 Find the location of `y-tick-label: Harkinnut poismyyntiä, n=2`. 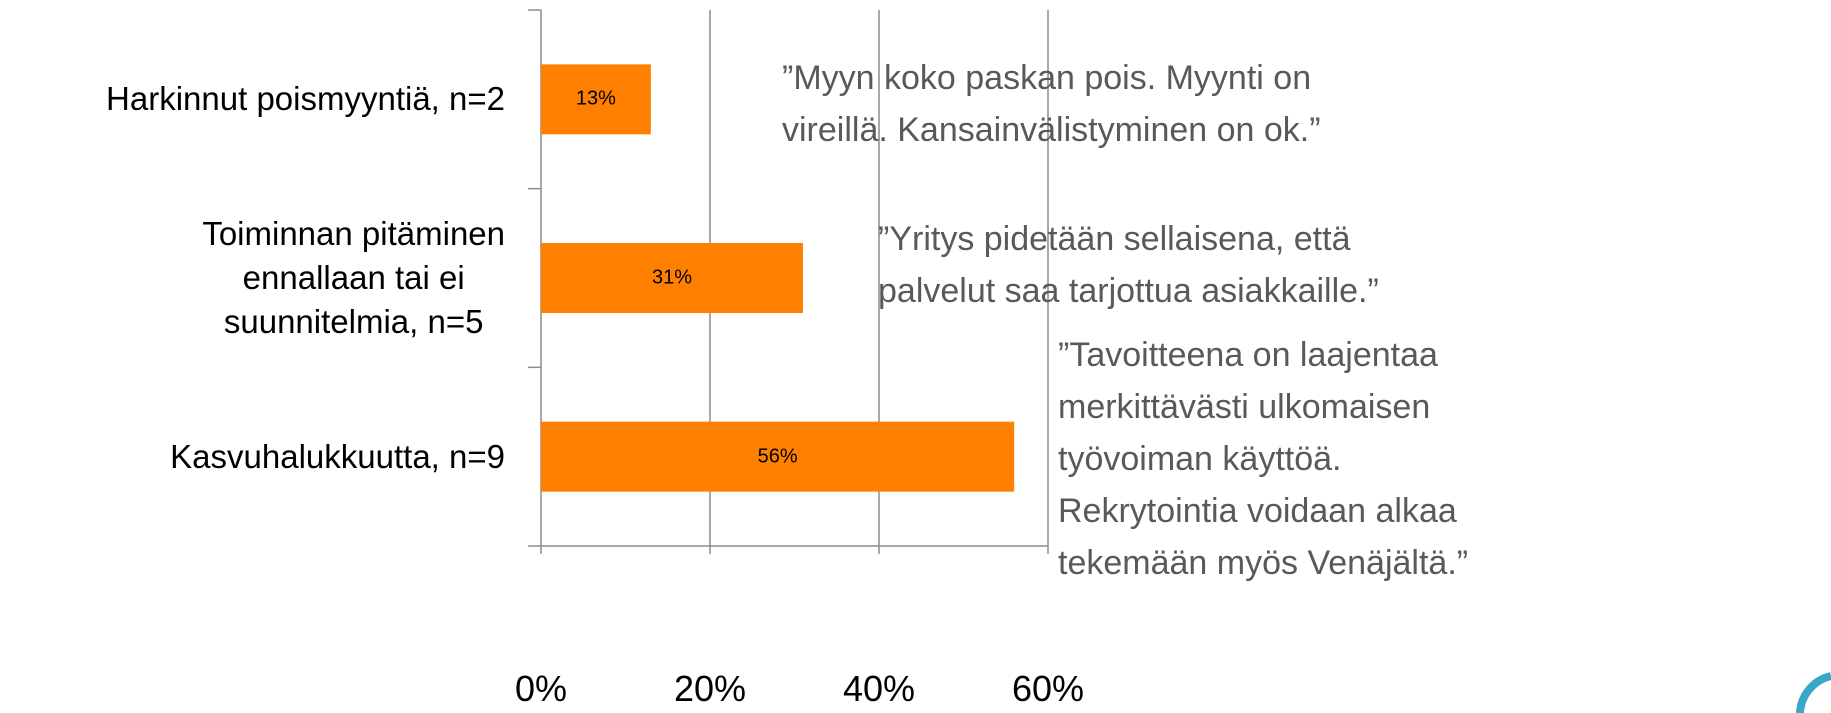

y-tick-label: Harkinnut poismyyntiä, n=2 is located at coordinates (305, 99).